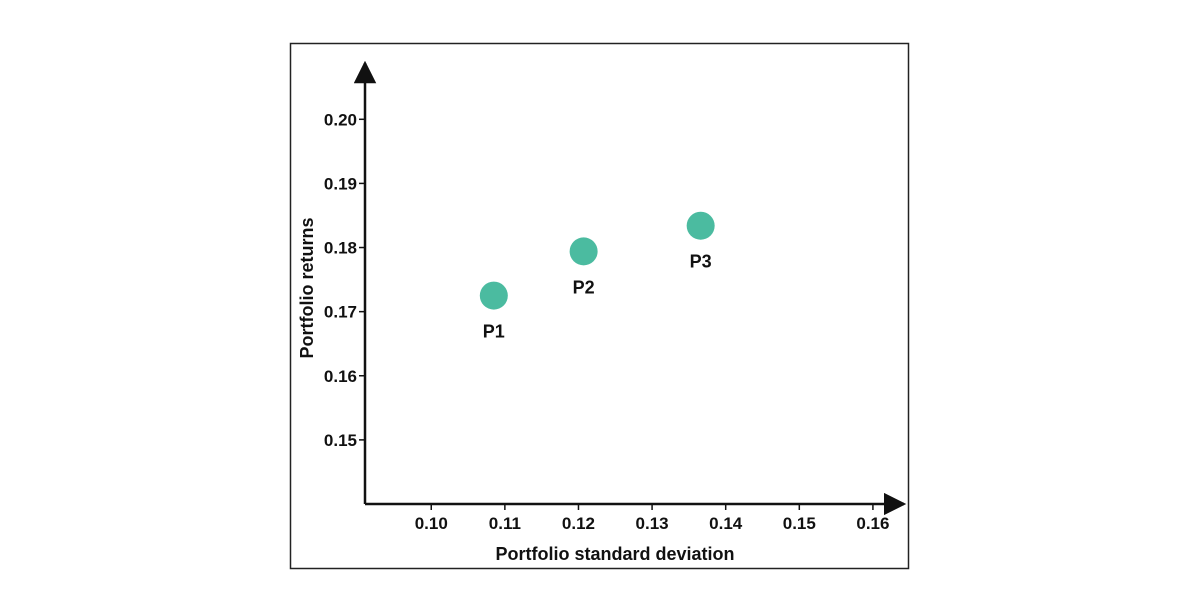 The image size is (1200, 615). Describe the element at coordinates (340, 183) in the screenshot. I see `y-tick-label: 0.19` at that location.